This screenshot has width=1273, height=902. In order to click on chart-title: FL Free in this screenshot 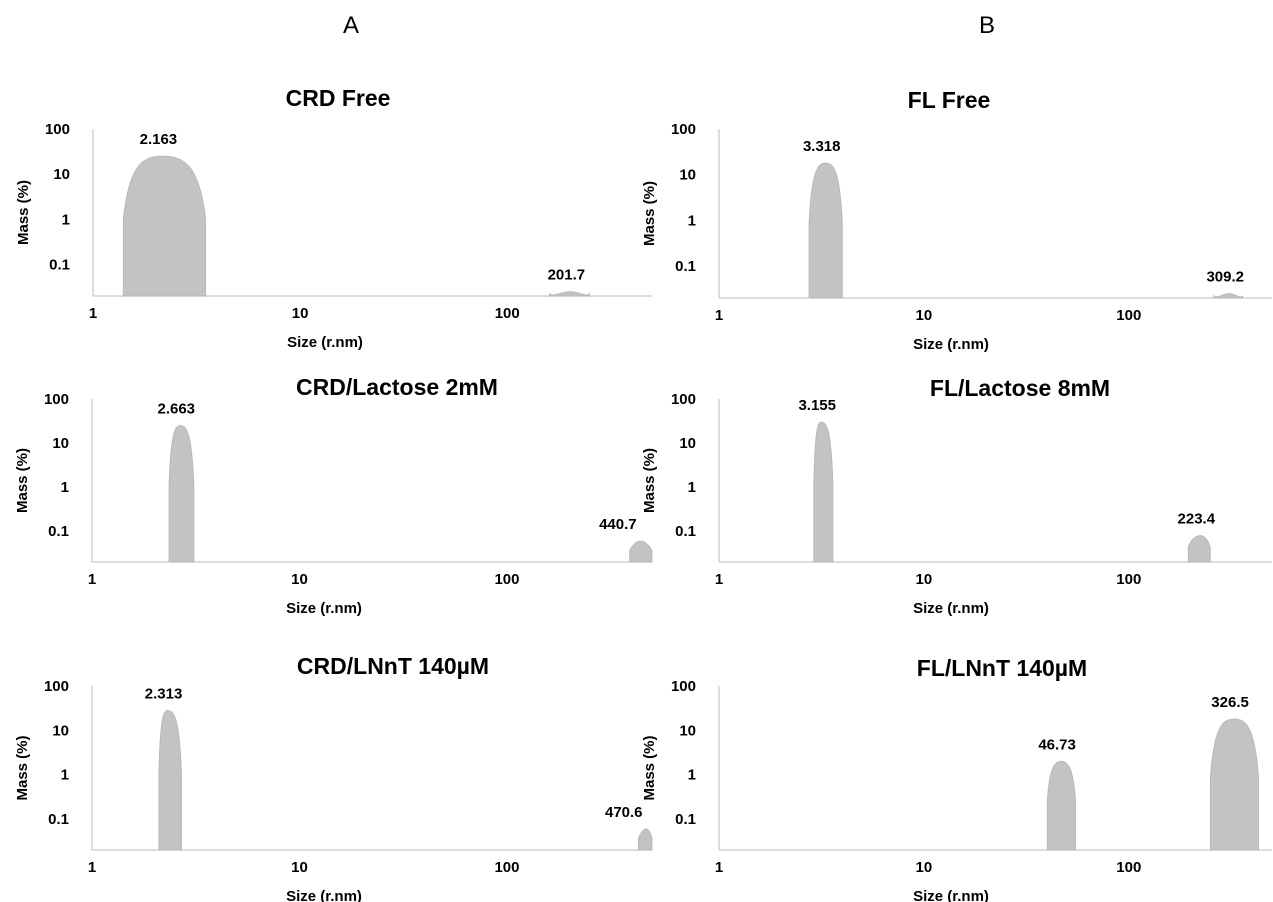, I will do `click(949, 100)`.